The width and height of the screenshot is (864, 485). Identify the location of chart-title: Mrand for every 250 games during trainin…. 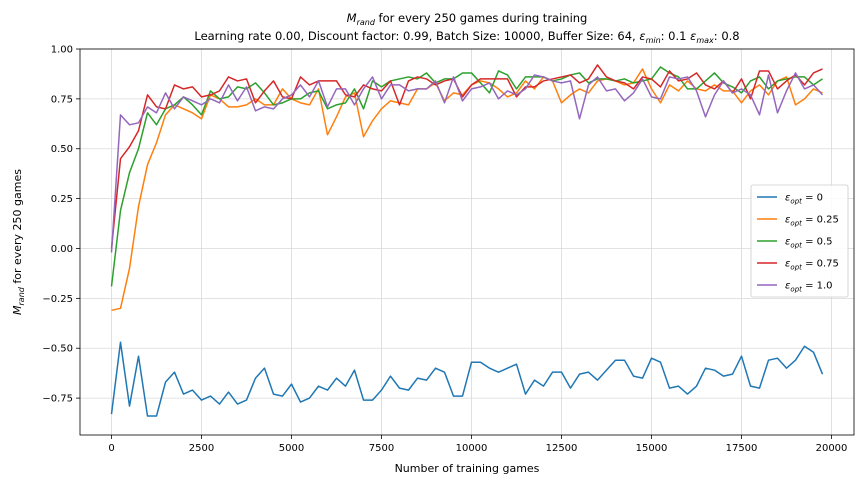
(467, 19).